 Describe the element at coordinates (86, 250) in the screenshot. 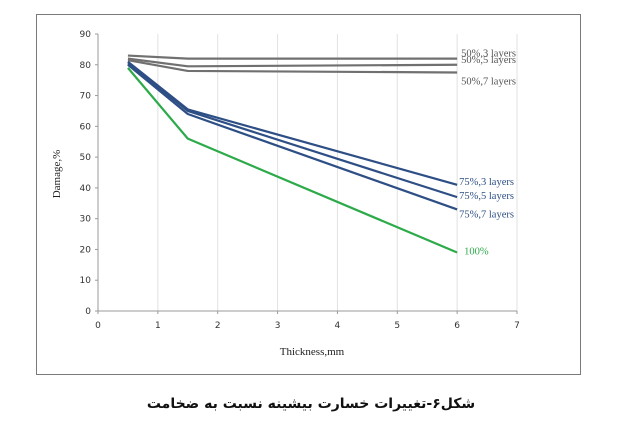

I see `y-tick-label-20: 20` at that location.